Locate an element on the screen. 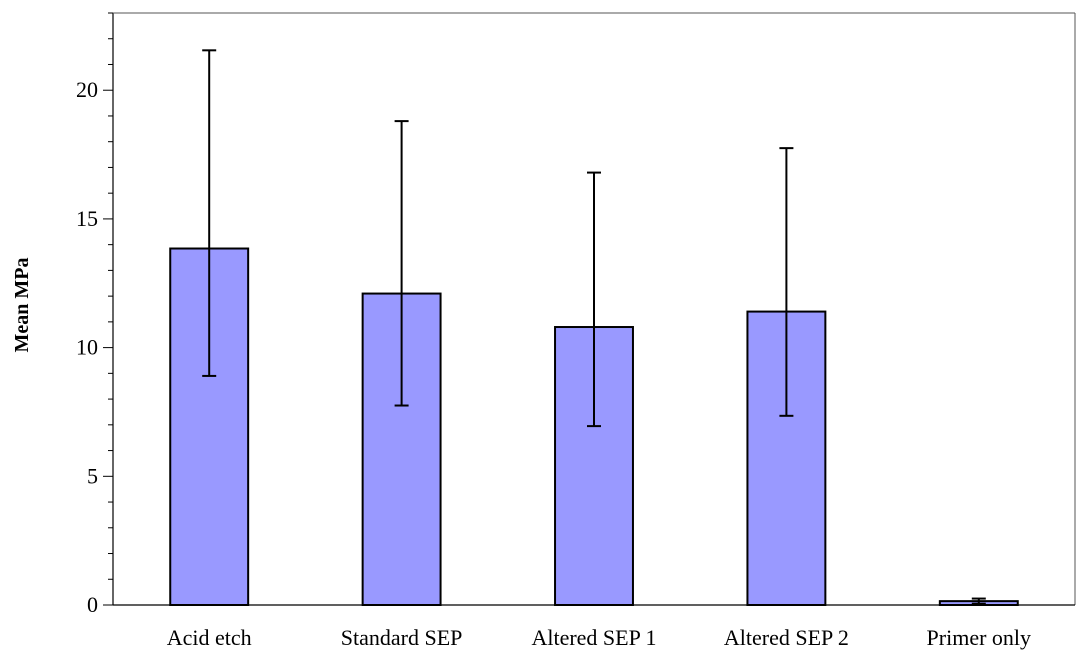  y-tick-label: 20 is located at coordinates (87, 89).